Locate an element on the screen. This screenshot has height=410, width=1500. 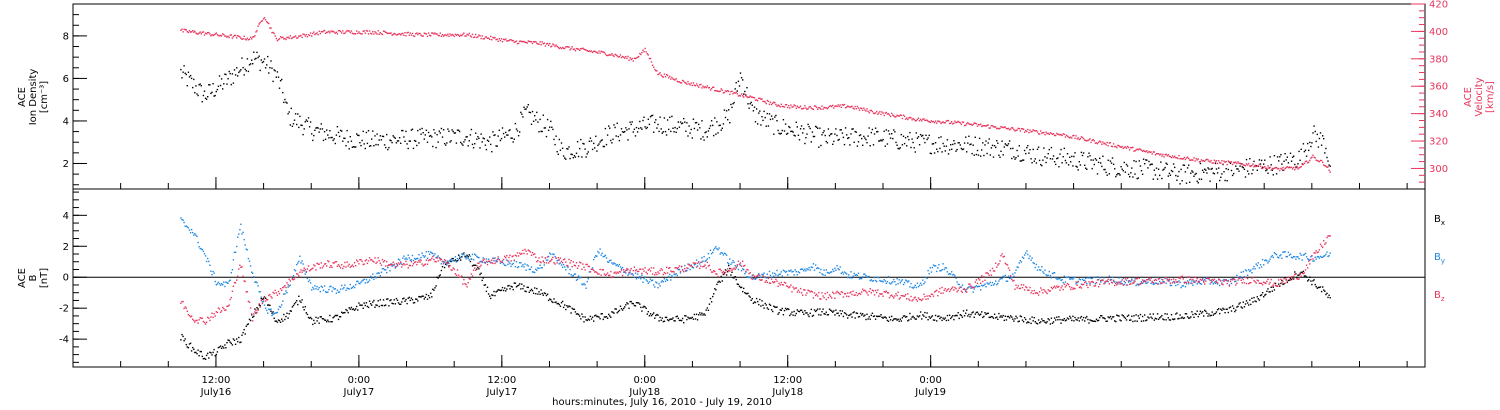
field-axis-label-line1: ACE is located at coordinates (22, 278).